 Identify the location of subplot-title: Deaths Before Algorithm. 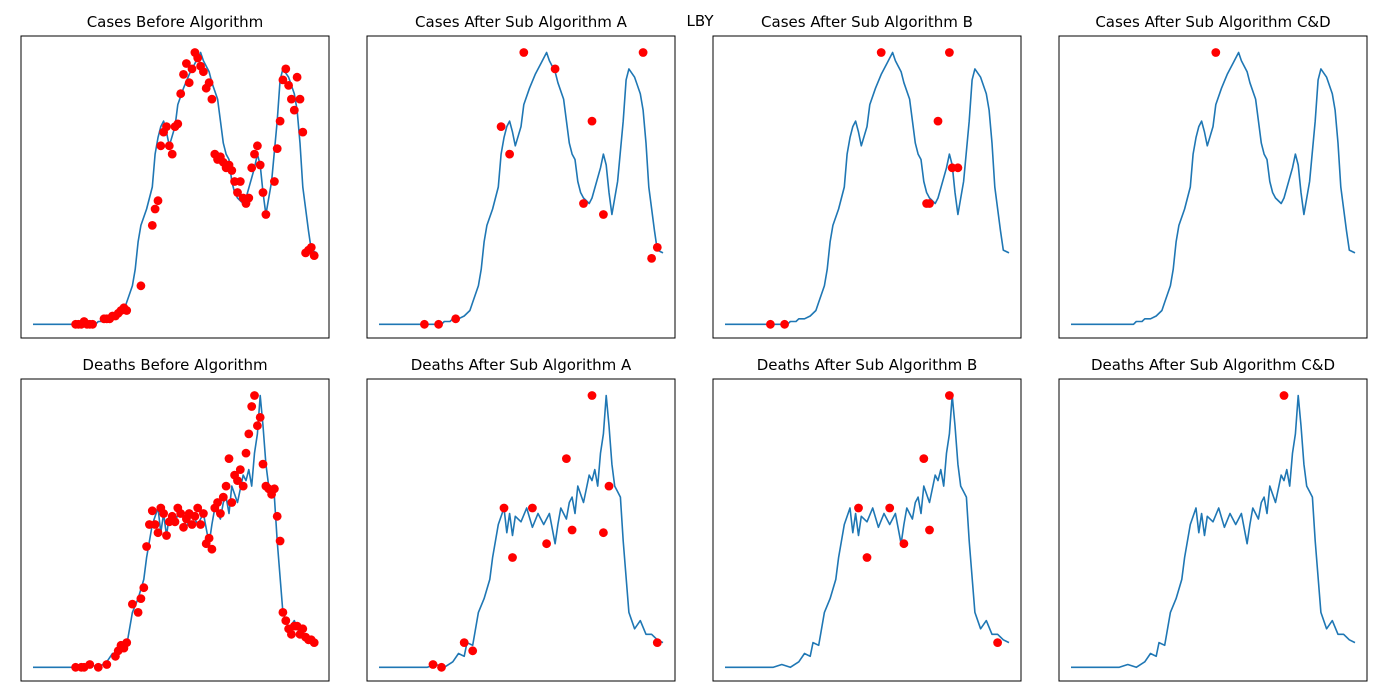
(174, 365).